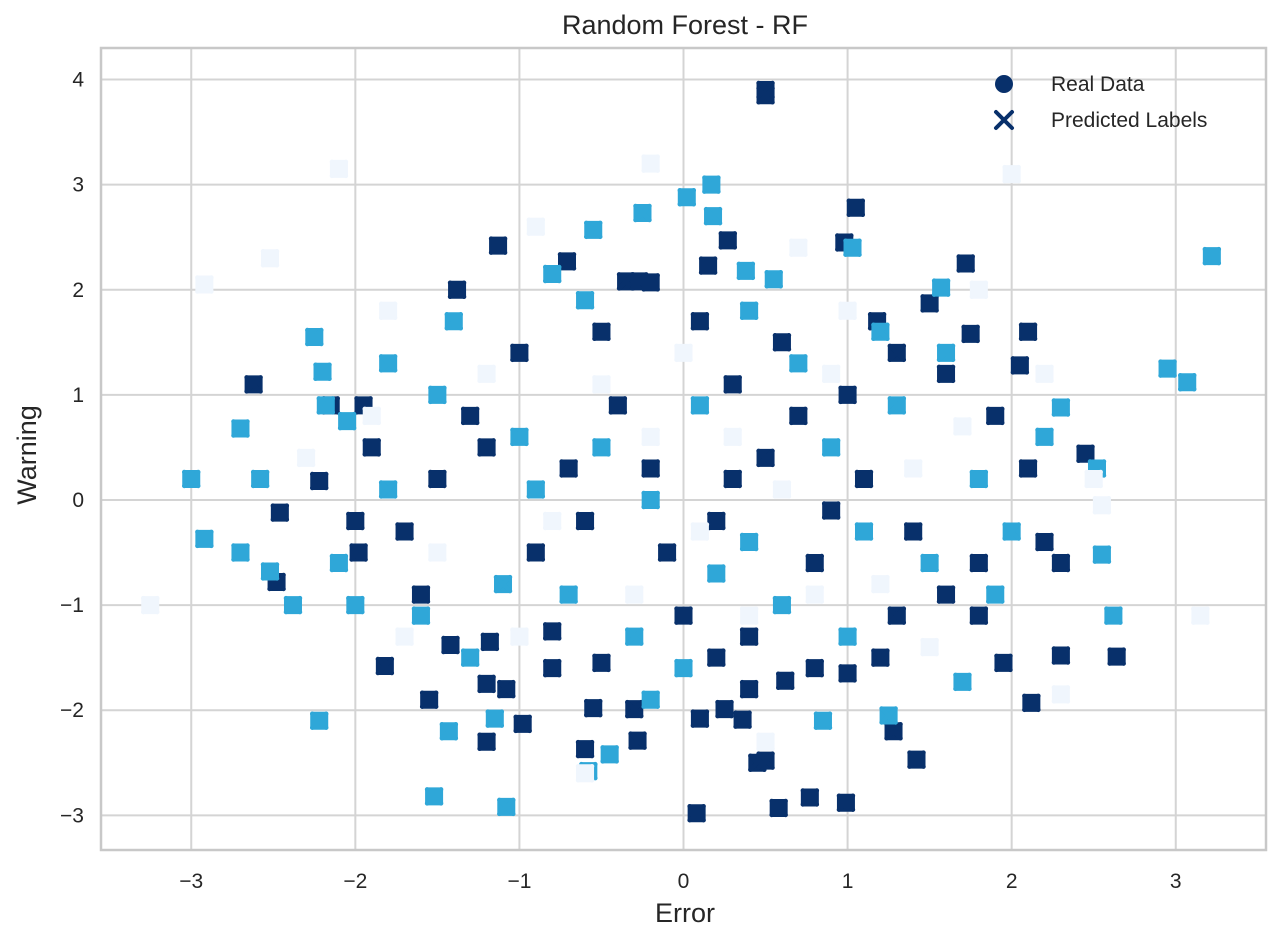 The width and height of the screenshot is (1268, 927). I want to click on x-tick-label: 1, so click(848, 881).